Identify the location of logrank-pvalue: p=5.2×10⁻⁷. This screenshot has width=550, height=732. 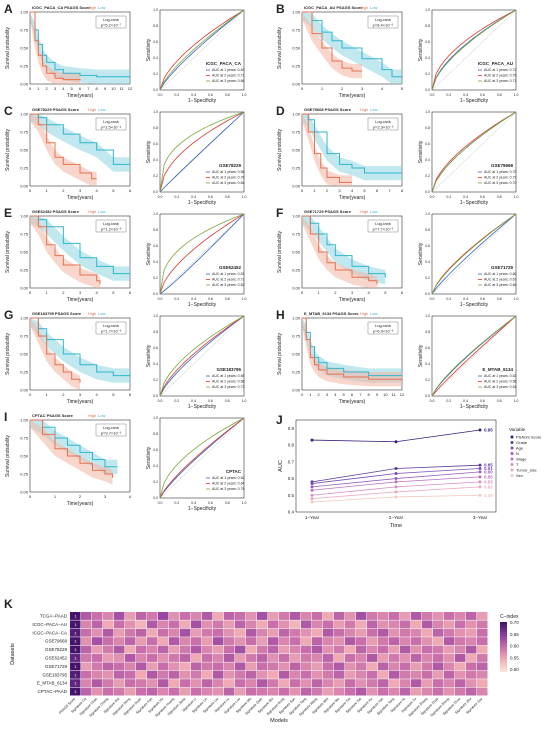
(111, 25).